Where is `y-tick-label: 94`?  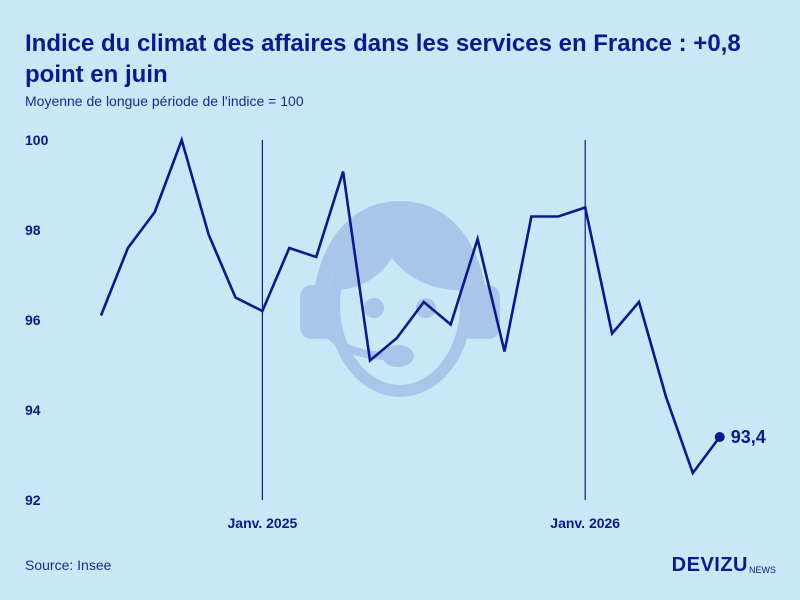
y-tick-label: 94 is located at coordinates (33, 410).